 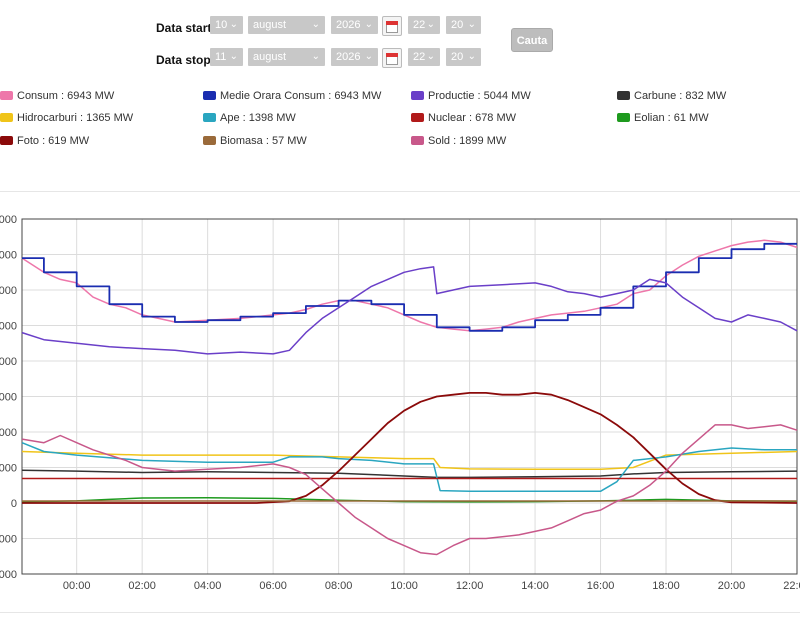 What do you see at coordinates (470, 586) in the screenshot?
I see `x-tick-label: 12:00` at bounding box center [470, 586].